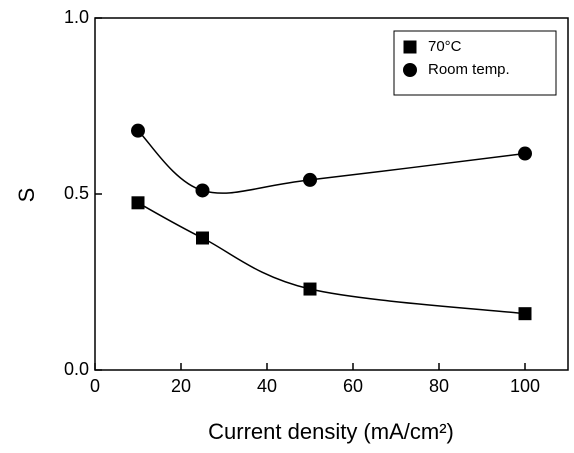  Describe the element at coordinates (76, 17) in the screenshot. I see `y-tick-label: 1.0` at that location.